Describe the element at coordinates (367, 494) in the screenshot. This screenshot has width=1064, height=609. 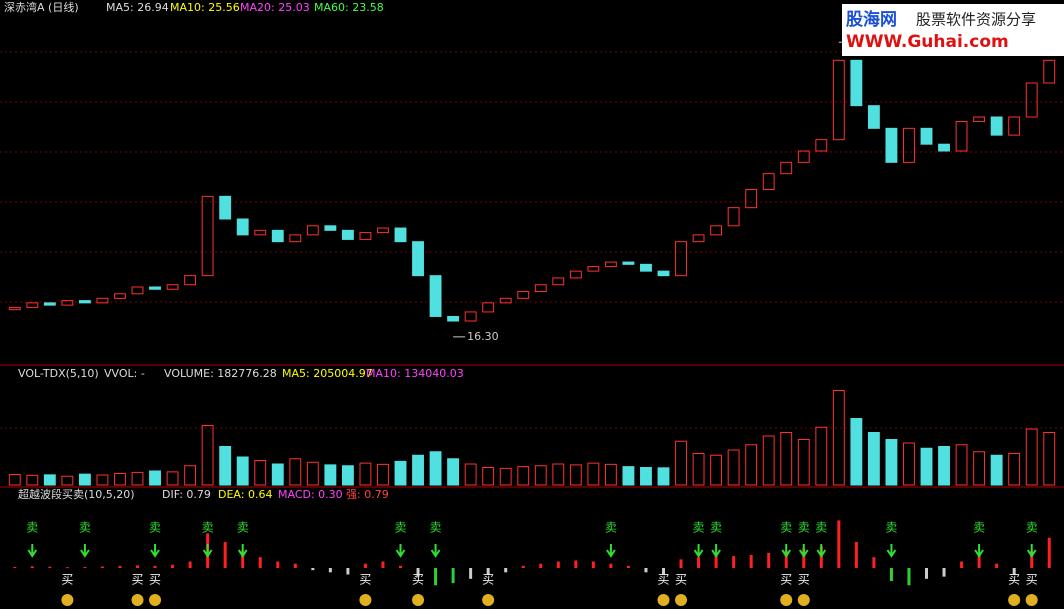
I see `strong: 强: 0.79` at that location.